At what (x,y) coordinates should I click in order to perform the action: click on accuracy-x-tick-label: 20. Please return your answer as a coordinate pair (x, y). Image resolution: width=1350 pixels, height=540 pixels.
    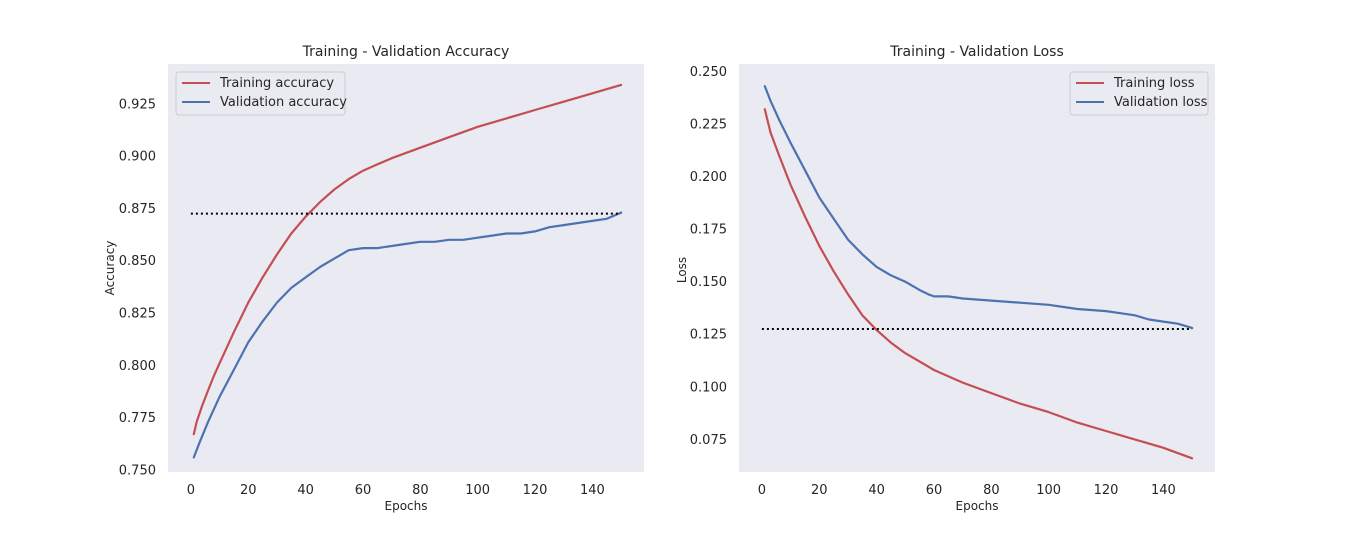
    Looking at the image, I should click on (248, 490).